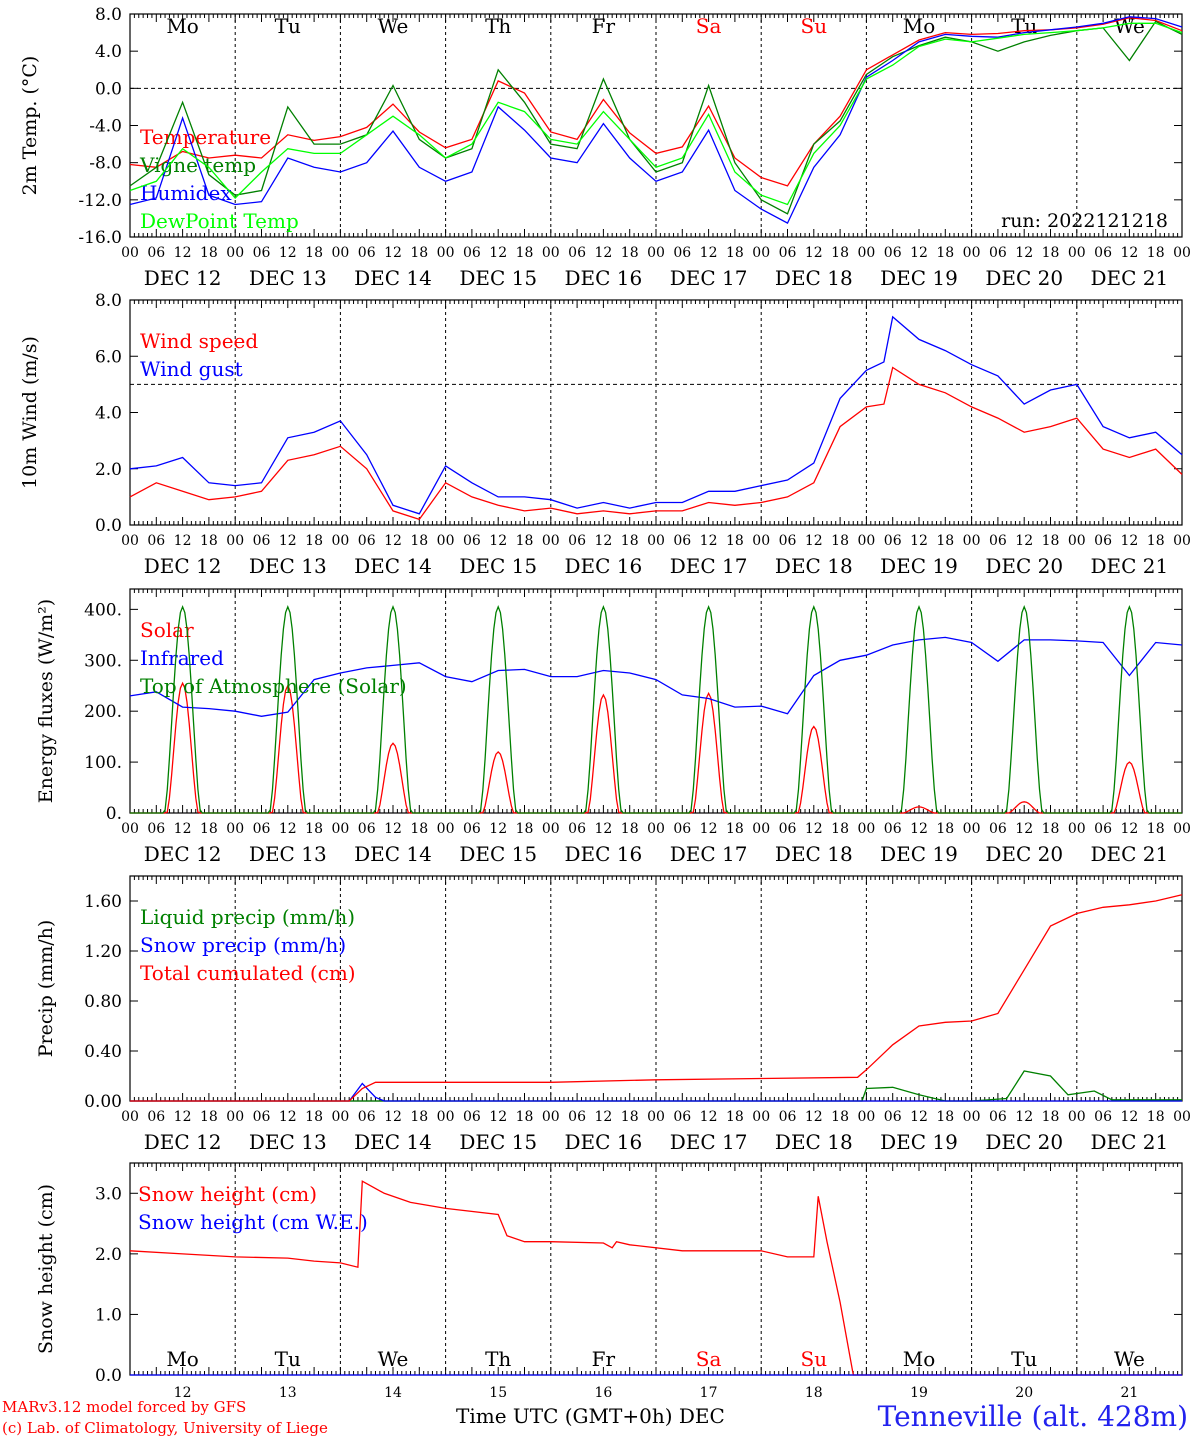 The width and height of the screenshot is (1194, 1440). What do you see at coordinates (183, 854) in the screenshot?
I see `date-label: DEC 12` at bounding box center [183, 854].